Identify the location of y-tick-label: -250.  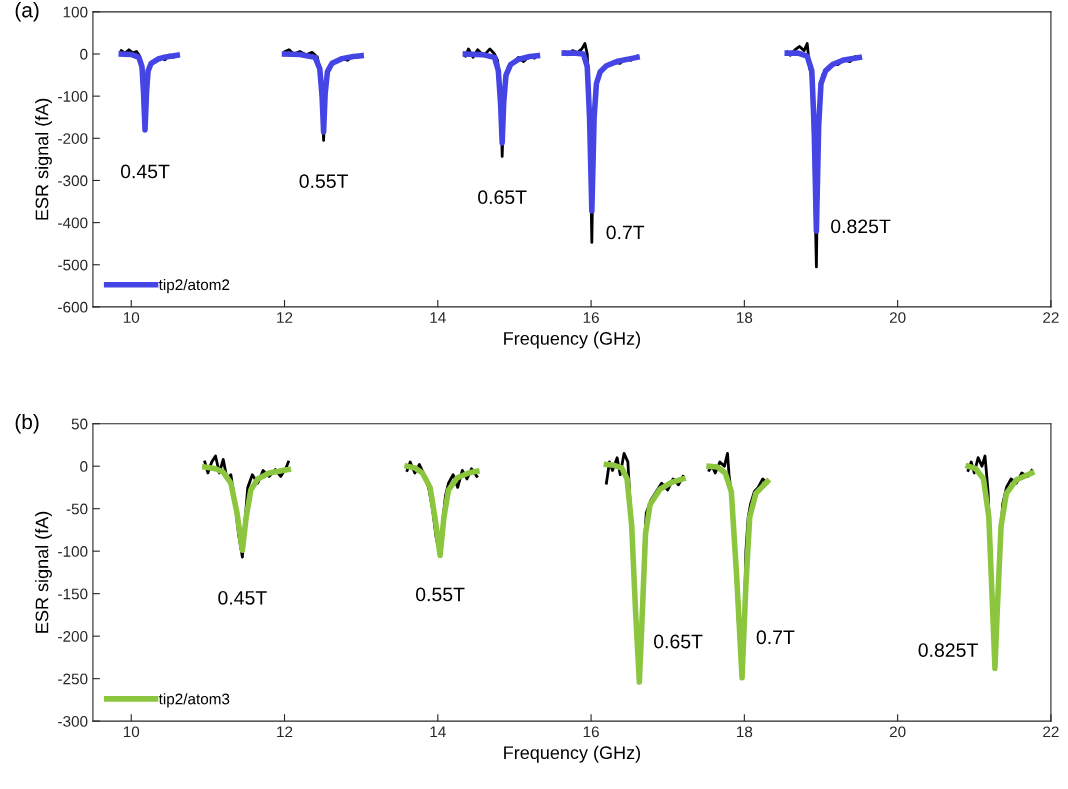
(73, 679).